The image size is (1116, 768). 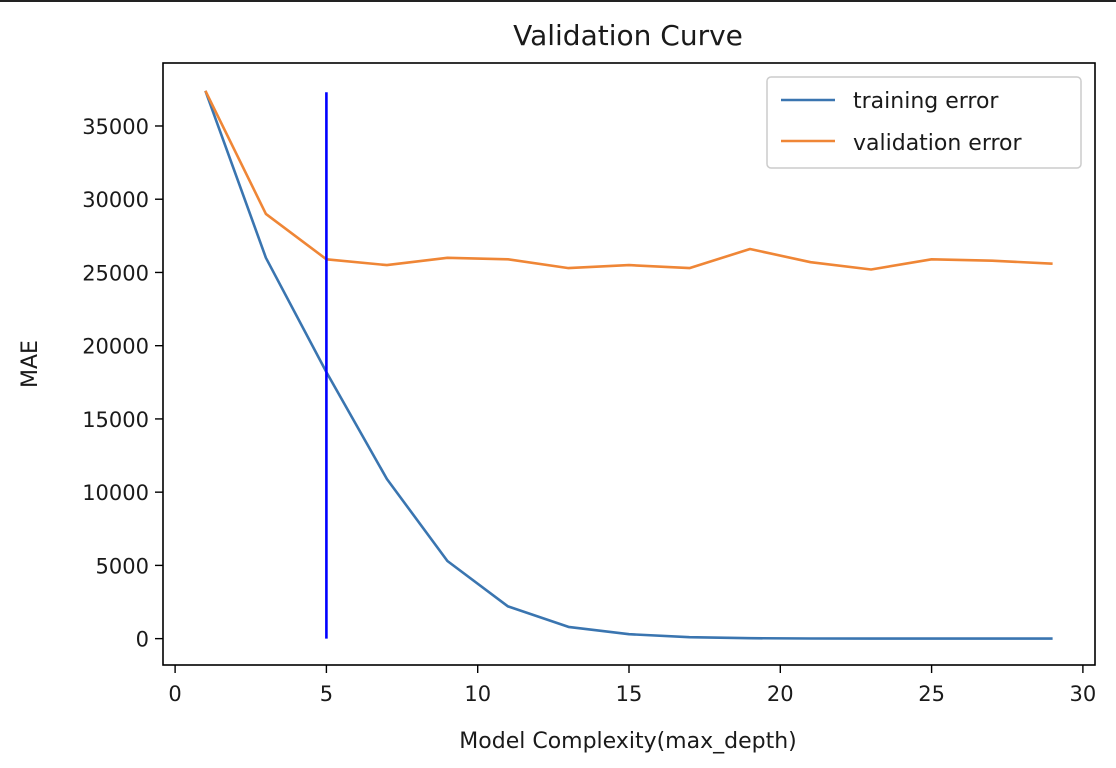 What do you see at coordinates (122, 383) in the screenshot?
I see `y-axis: 0 5000 10000 15000 20000 25000 30000 35000` at bounding box center [122, 383].